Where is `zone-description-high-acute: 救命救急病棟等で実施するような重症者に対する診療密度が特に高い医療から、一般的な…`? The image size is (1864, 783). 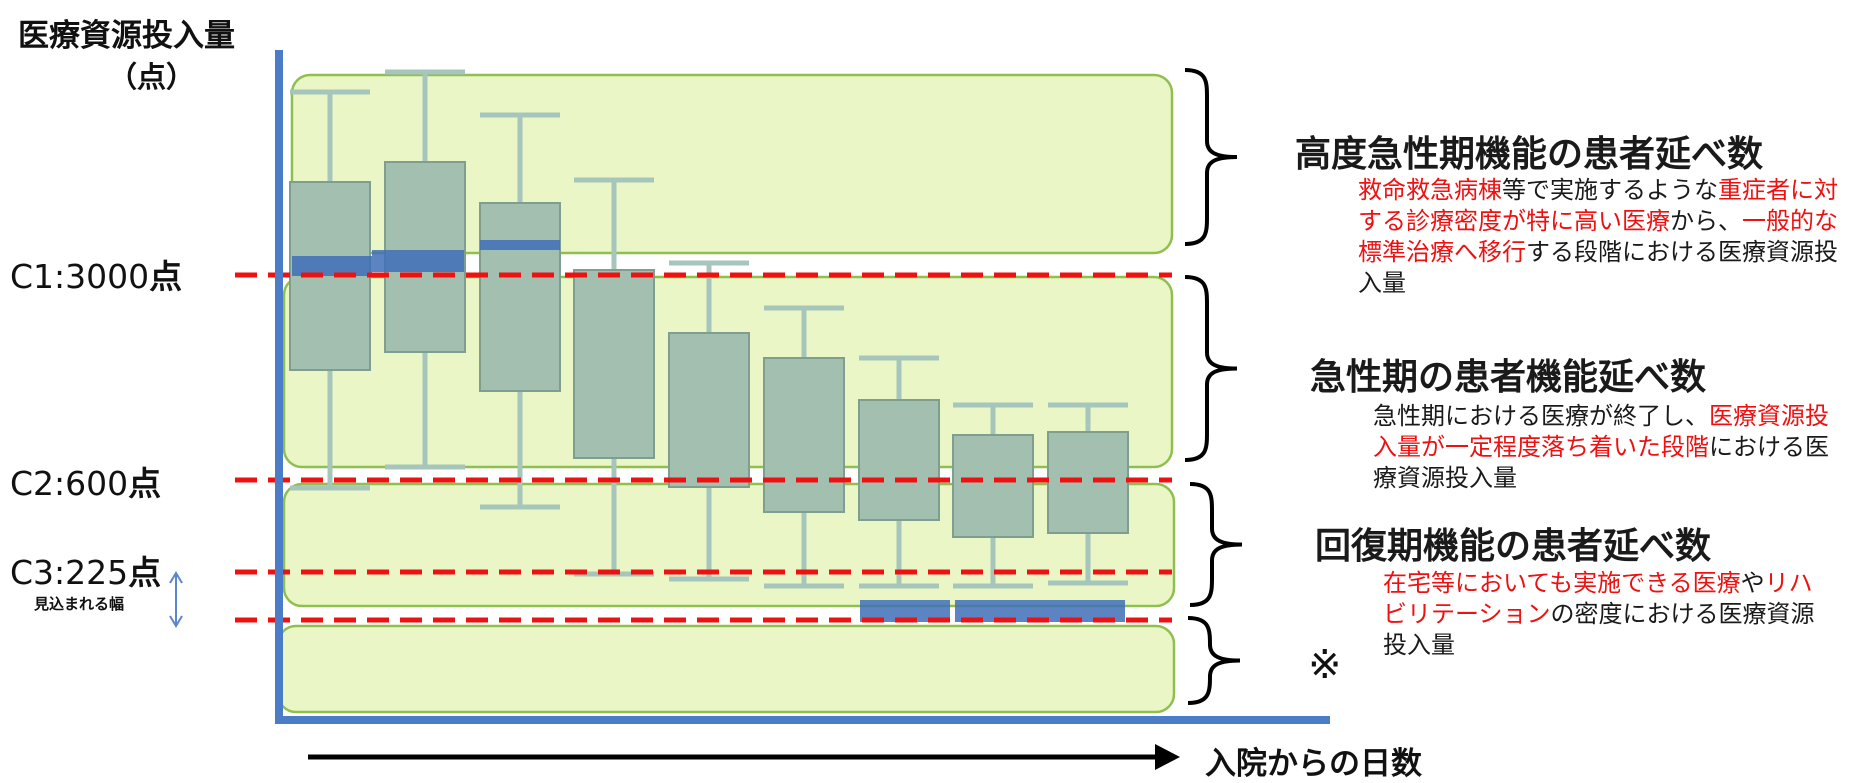
zone-description-high-acute: 救命救急病棟等で実施するような重症者に対する診療密度が特に高い医療から、一般的な… is located at coordinates (1608, 237).